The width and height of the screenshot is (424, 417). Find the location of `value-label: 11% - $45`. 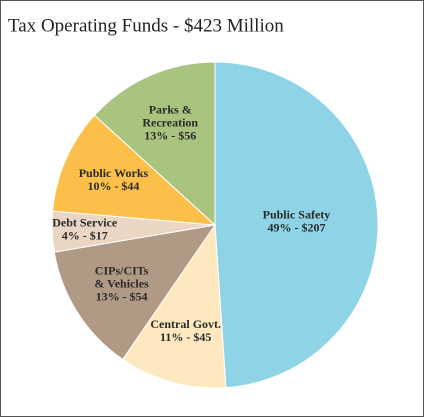

value-label: 11% - $45 is located at coordinates (185, 337).